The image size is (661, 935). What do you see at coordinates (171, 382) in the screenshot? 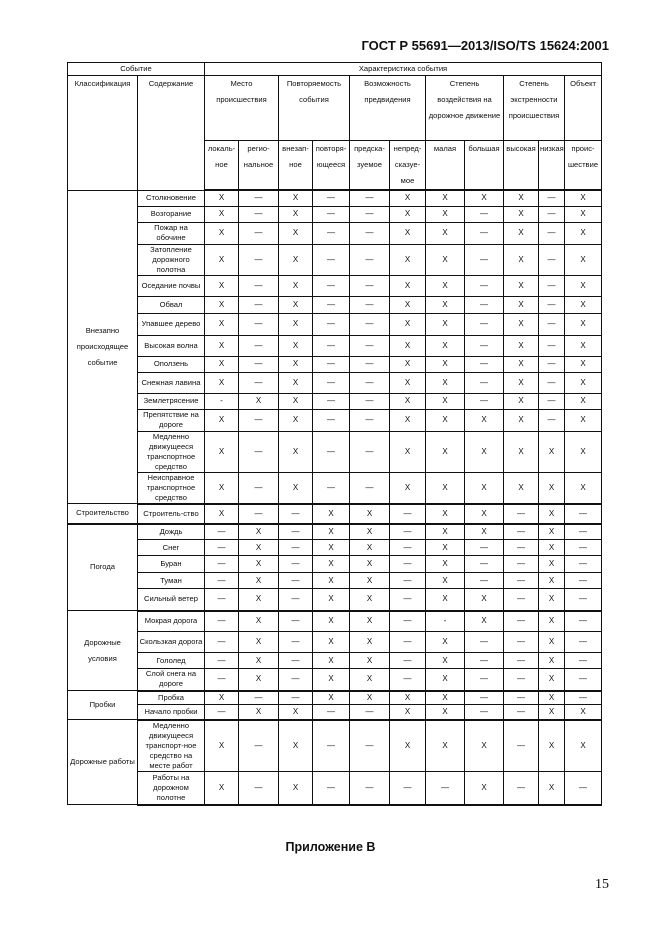
I see `content-cell: Снежная лавина` at bounding box center [171, 382].